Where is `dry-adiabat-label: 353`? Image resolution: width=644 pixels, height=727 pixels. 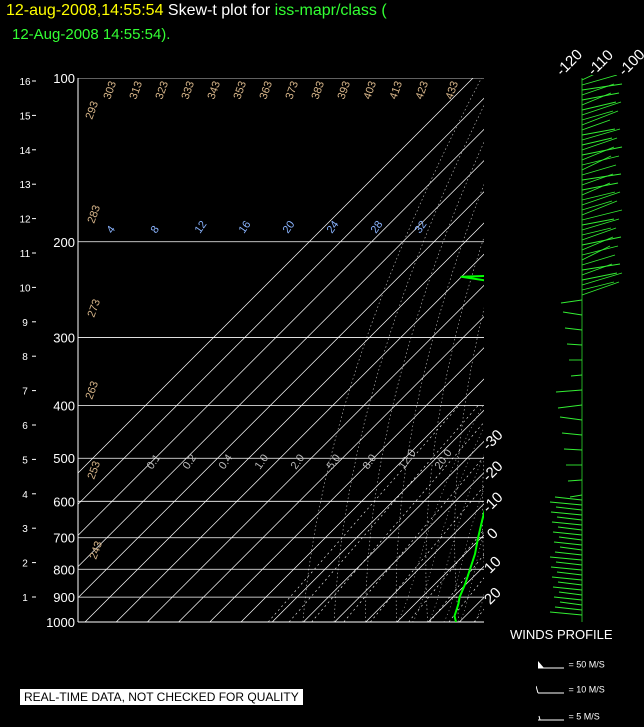 dry-adiabat-label: 353 is located at coordinates (241, 90).